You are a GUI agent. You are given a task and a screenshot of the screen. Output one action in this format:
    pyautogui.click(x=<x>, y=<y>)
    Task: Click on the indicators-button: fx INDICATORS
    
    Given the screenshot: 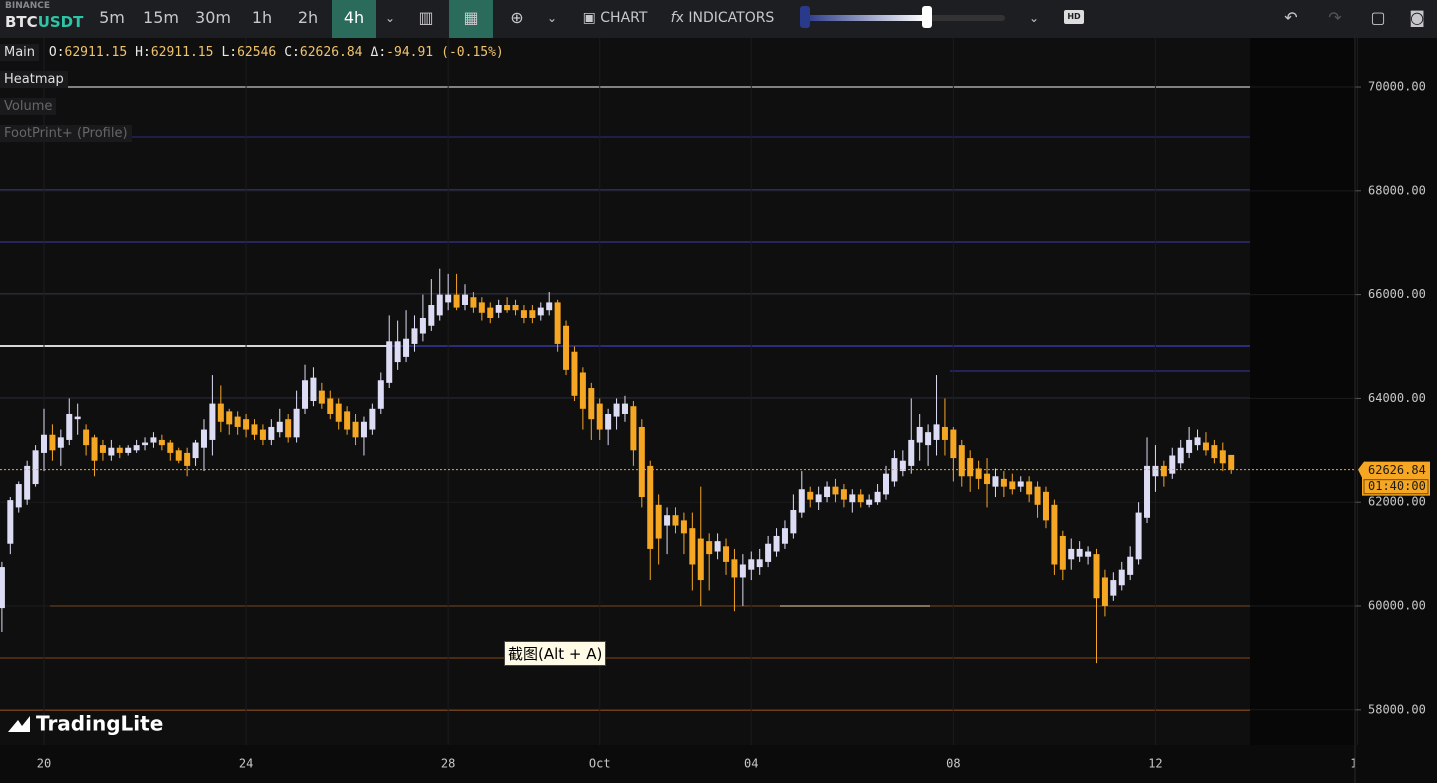 What is the action you would take?
    pyautogui.click(x=722, y=18)
    